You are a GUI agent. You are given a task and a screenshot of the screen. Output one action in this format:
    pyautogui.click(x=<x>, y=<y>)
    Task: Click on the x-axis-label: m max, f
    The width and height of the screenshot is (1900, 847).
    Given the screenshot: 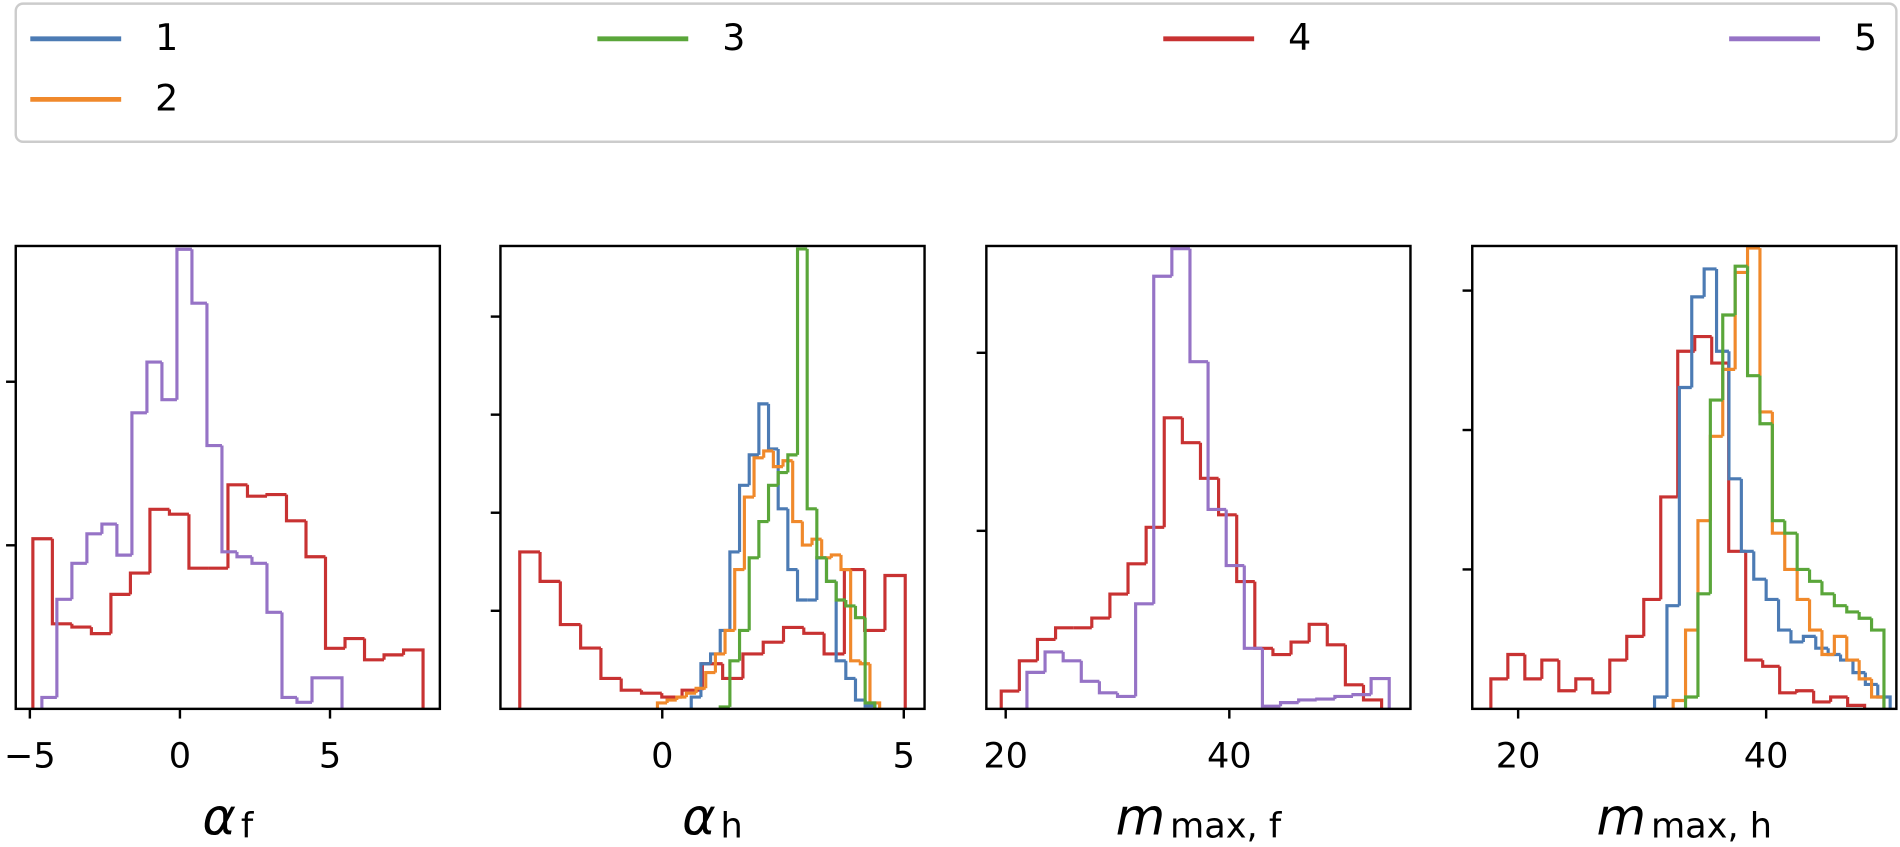 What is the action you would take?
    pyautogui.click(x=1199, y=817)
    